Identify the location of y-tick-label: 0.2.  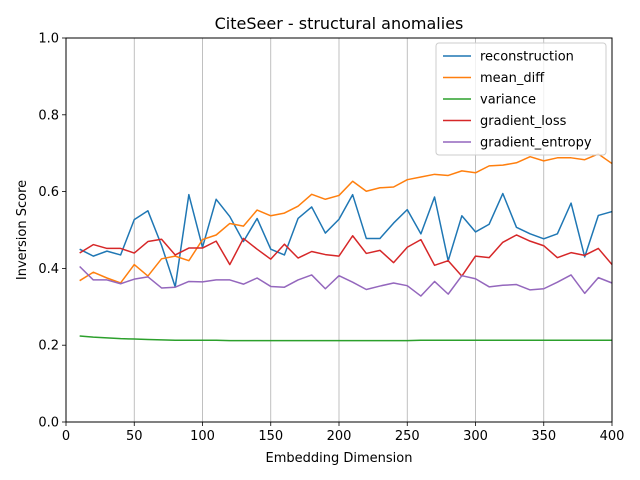
(48, 346).